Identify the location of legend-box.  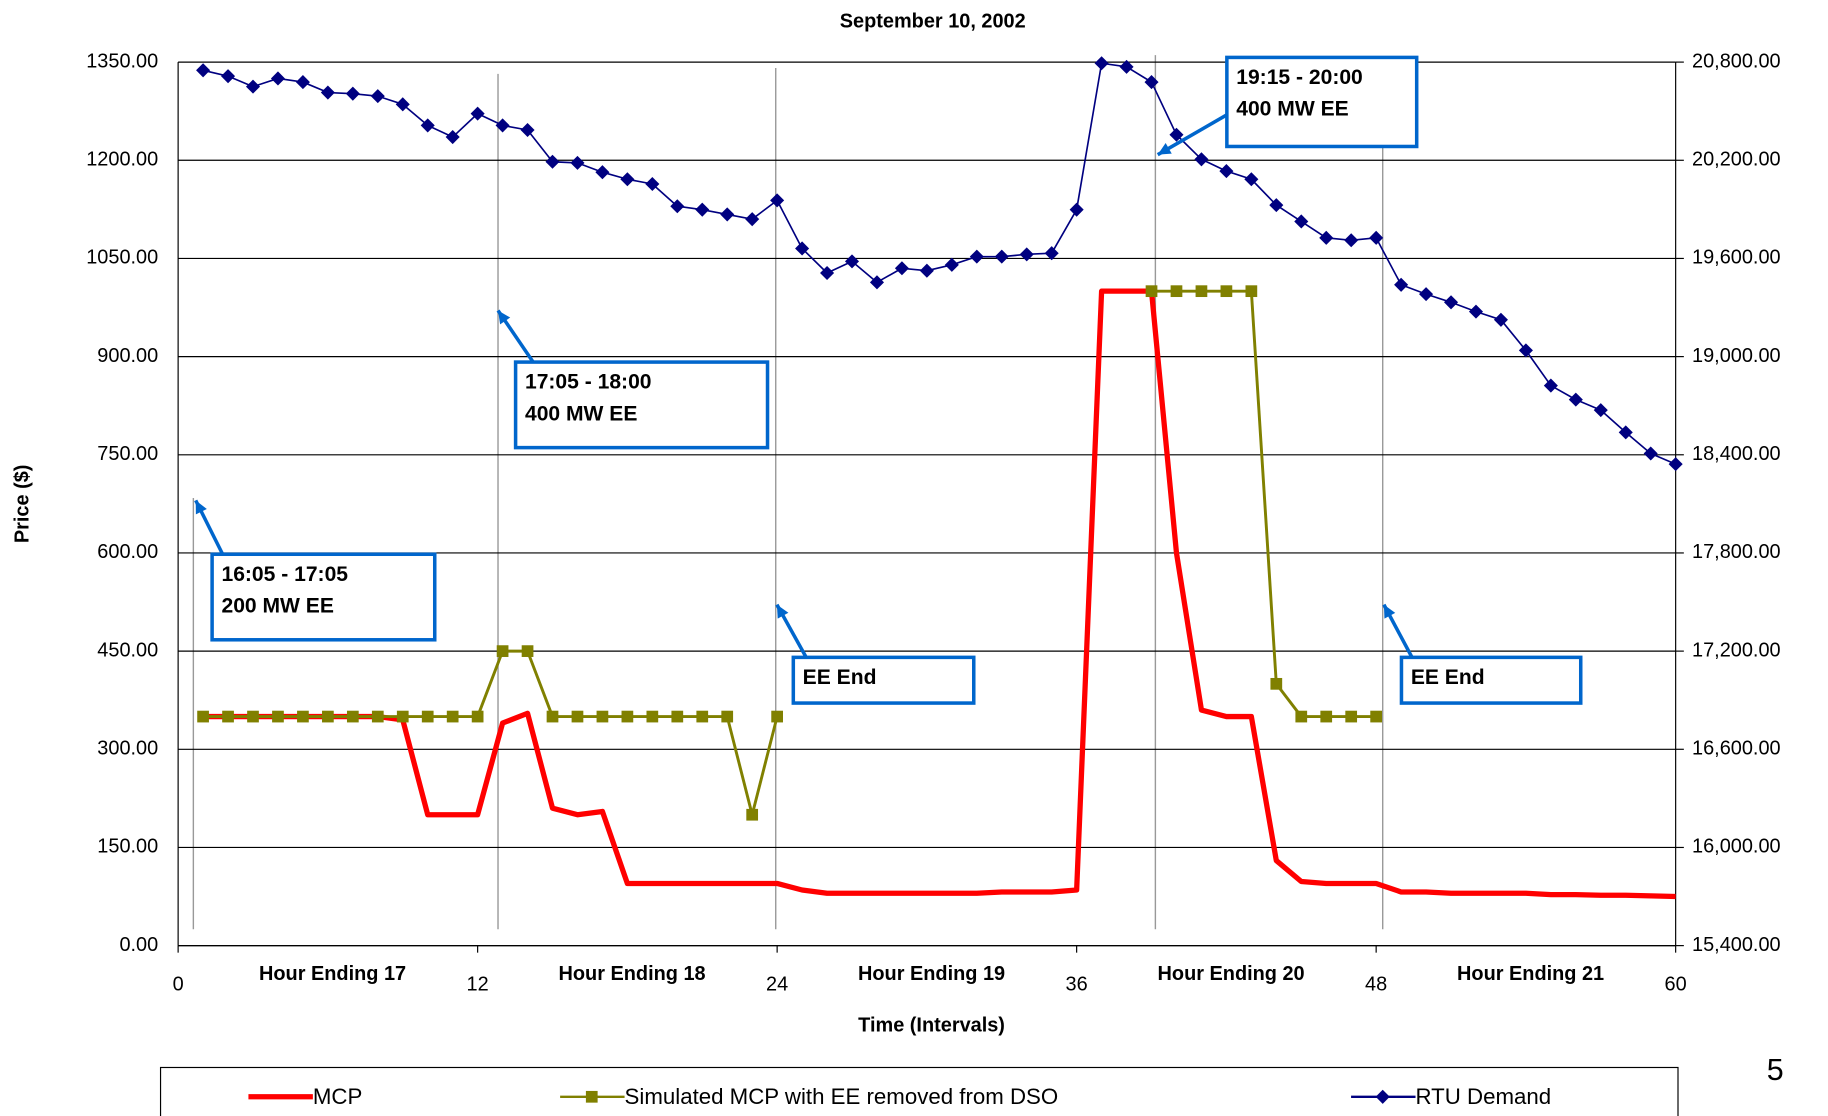
(919, 1091).